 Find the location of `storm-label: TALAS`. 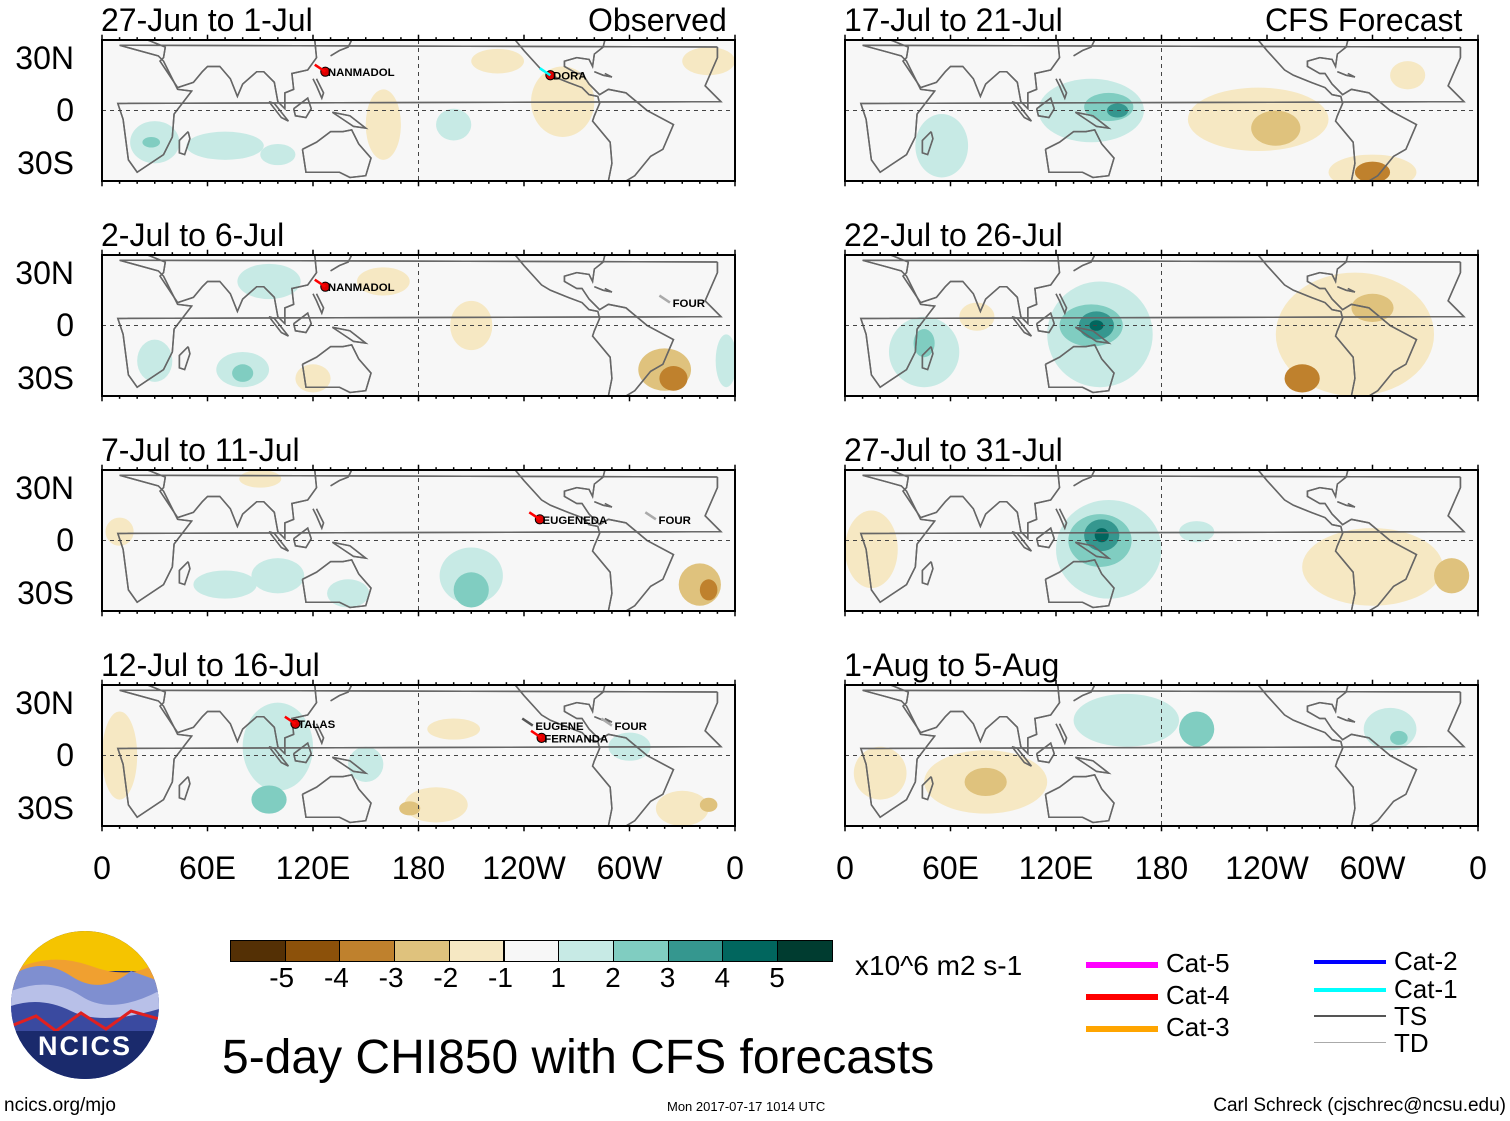

storm-label: TALAS is located at coordinates (317, 725).